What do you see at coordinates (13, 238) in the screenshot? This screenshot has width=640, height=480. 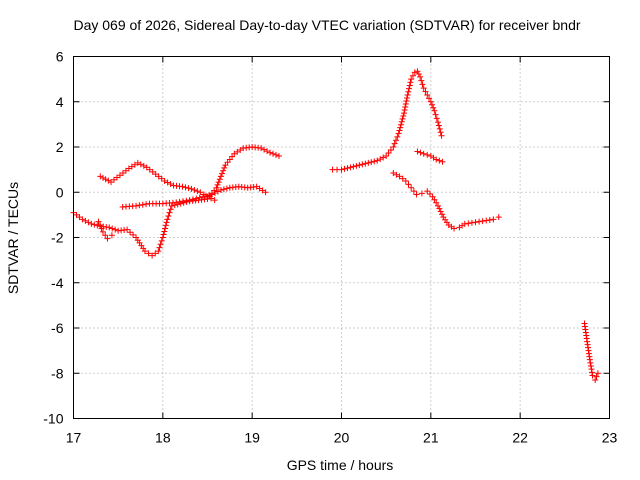 I see `y-axis-label: SDTVAR / TECUs` at bounding box center [13, 238].